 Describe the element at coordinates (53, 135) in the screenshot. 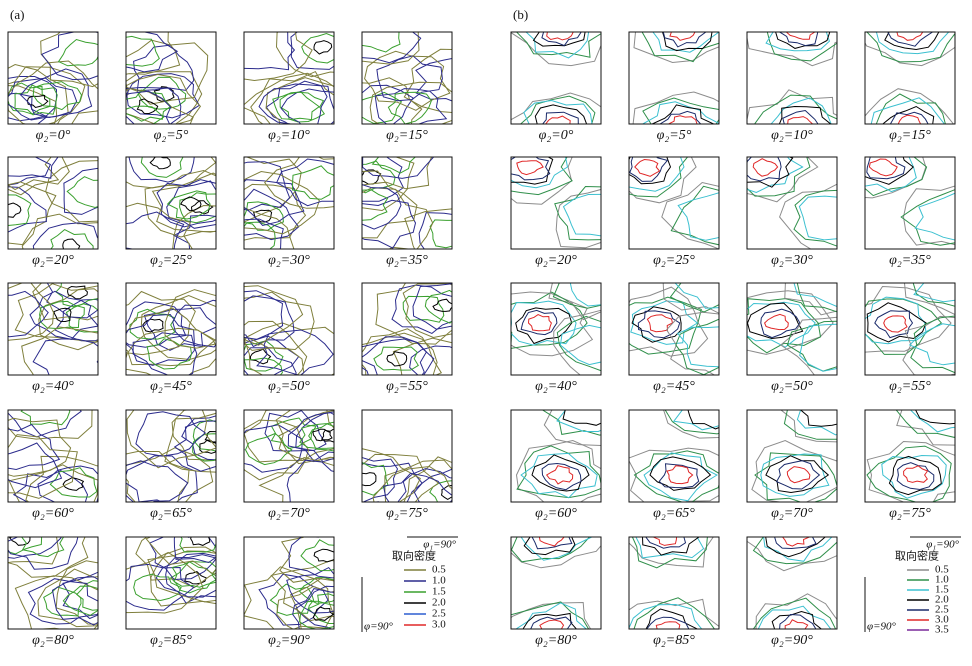

I see `section-label: φ₂=0°` at that location.